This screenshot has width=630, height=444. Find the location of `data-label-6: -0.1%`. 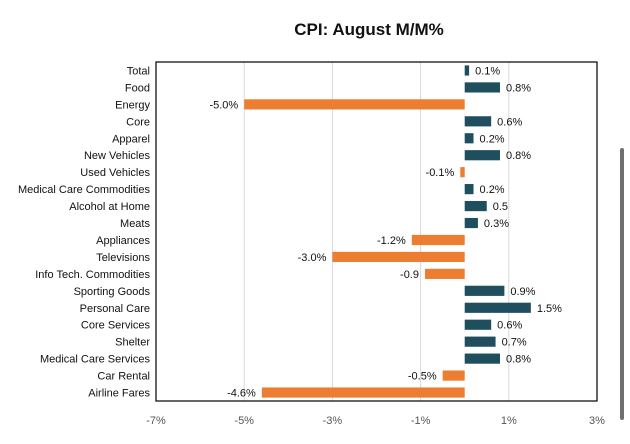

data-label-6: -0.1% is located at coordinates (440, 173).